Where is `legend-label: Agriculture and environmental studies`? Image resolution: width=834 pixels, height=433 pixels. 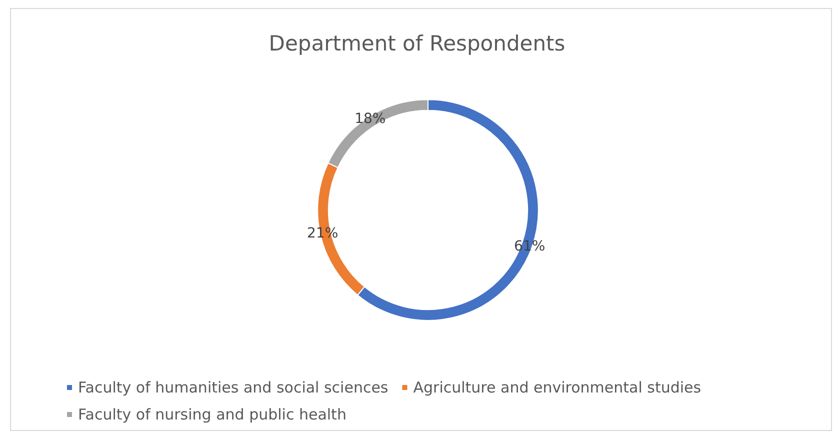 legend-label: Agriculture and environmental studies is located at coordinates (557, 387).